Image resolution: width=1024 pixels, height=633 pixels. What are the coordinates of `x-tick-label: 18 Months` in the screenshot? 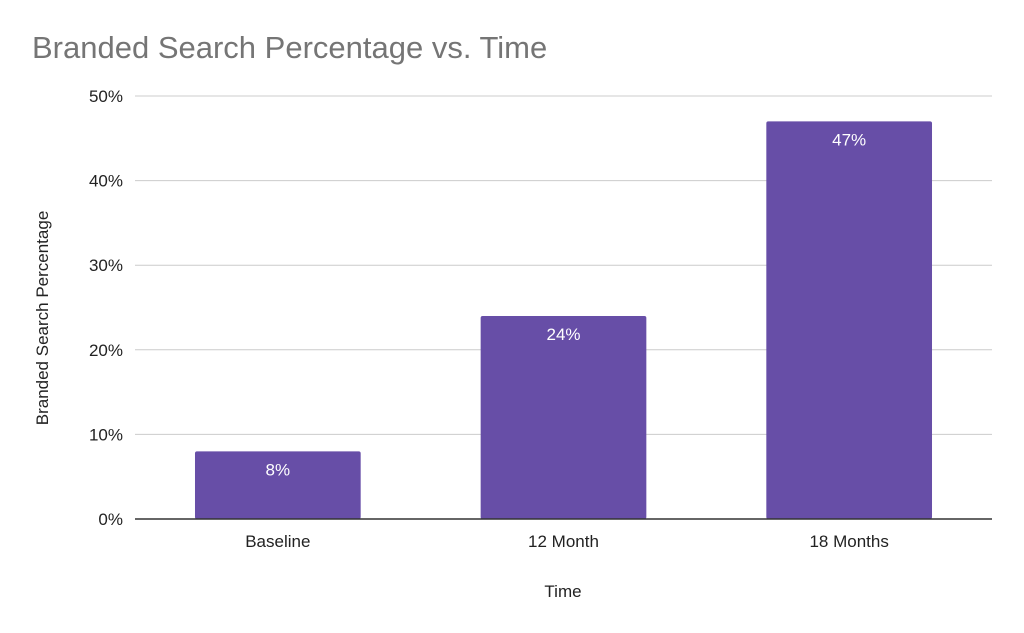 It's located at (848, 541).